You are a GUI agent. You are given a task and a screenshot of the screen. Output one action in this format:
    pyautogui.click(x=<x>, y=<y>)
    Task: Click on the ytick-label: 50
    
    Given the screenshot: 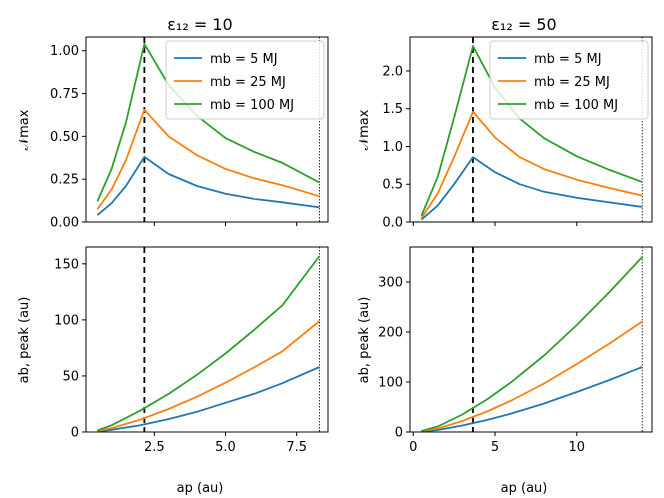 What is the action you would take?
    pyautogui.click(x=70, y=376)
    